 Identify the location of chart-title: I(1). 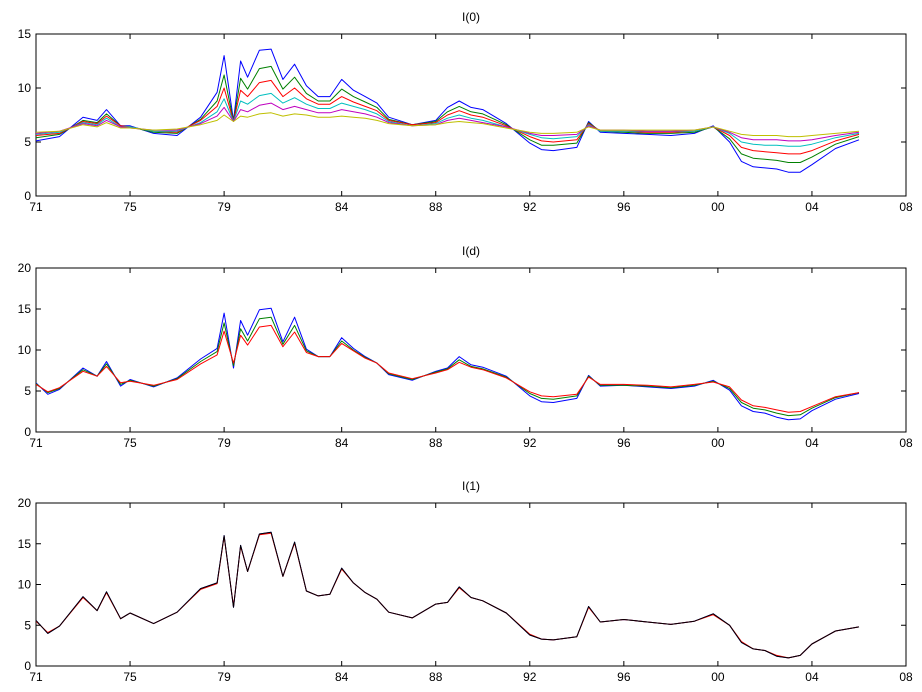
(471, 486).